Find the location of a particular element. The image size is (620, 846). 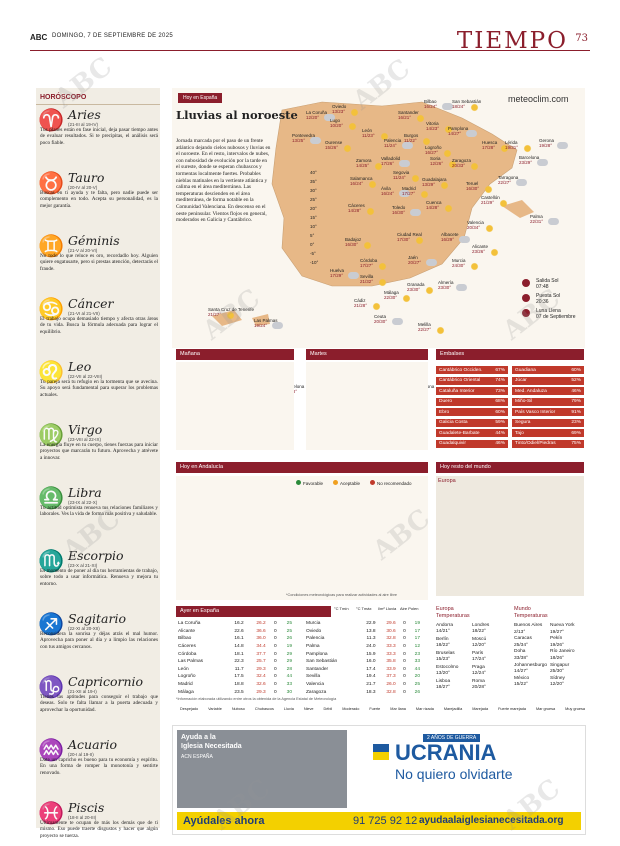

table-cell: 33.3 is located at coordinates (391, 654).